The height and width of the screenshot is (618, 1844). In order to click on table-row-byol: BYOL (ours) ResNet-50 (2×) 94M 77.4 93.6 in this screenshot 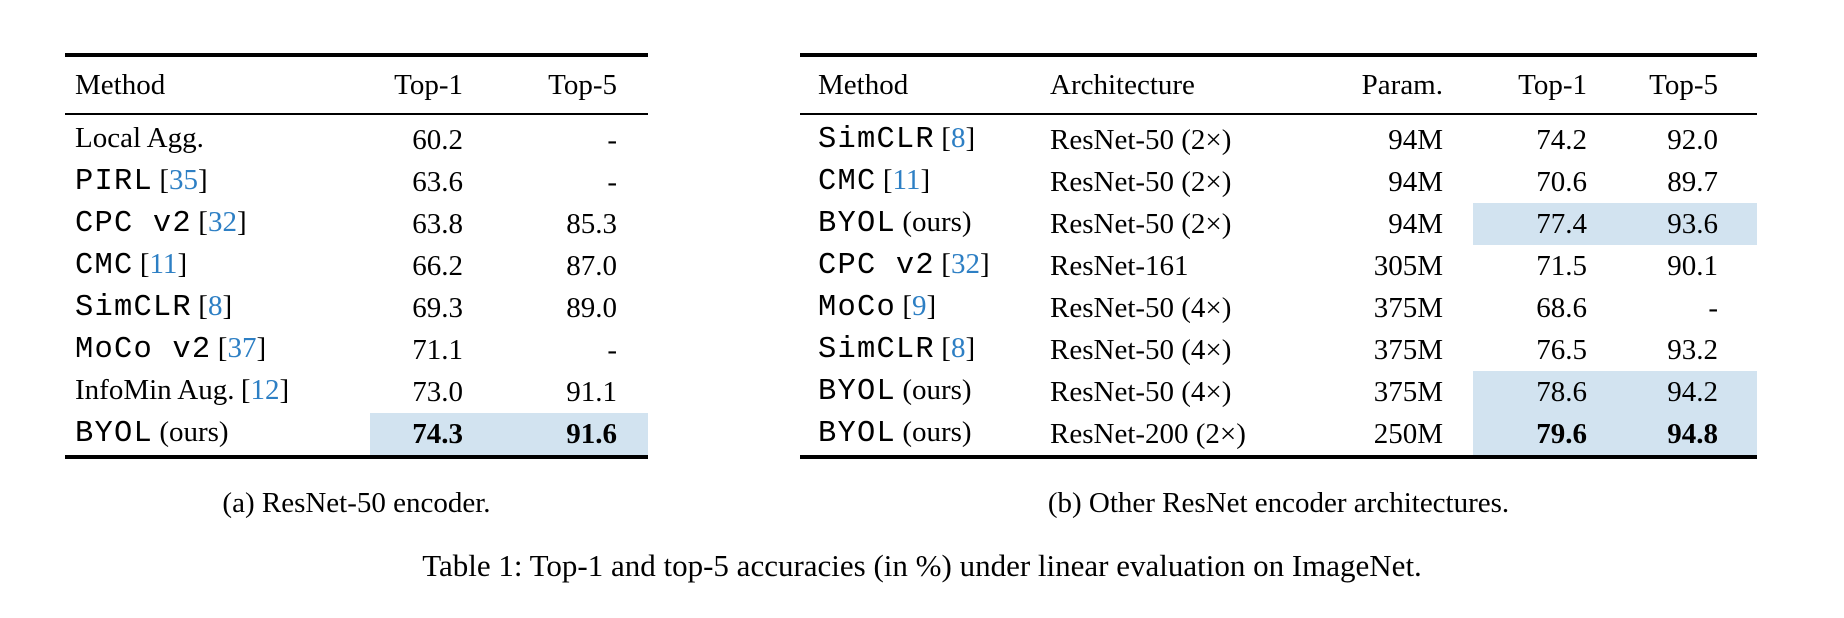, I will do `click(1278, 224)`.